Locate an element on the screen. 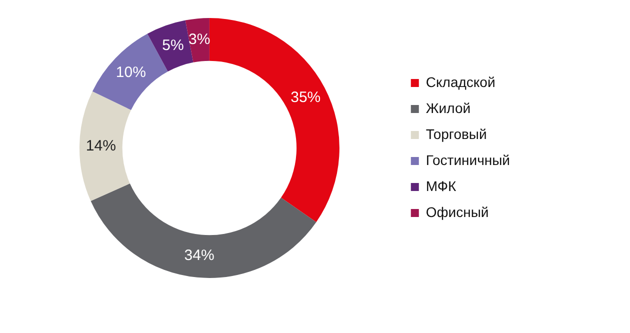  legend-label: Офисный is located at coordinates (457, 212).